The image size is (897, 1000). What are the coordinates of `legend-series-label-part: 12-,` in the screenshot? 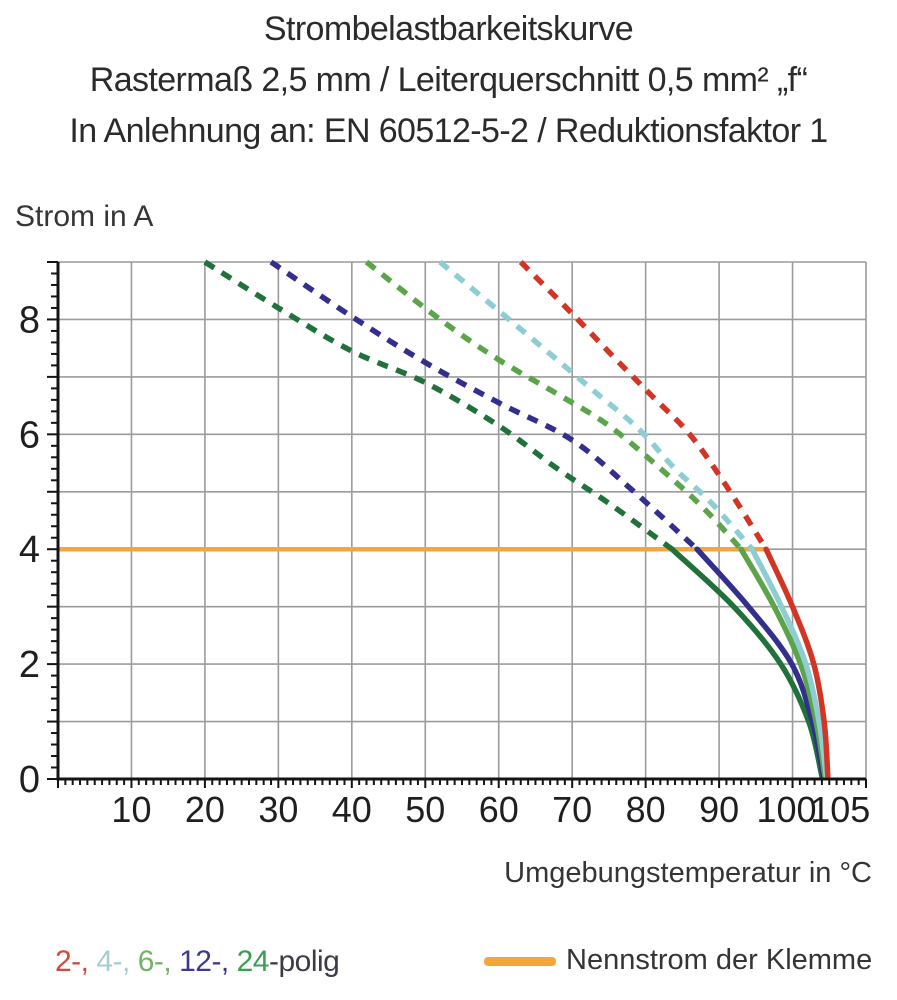 It's located at (200, 961).